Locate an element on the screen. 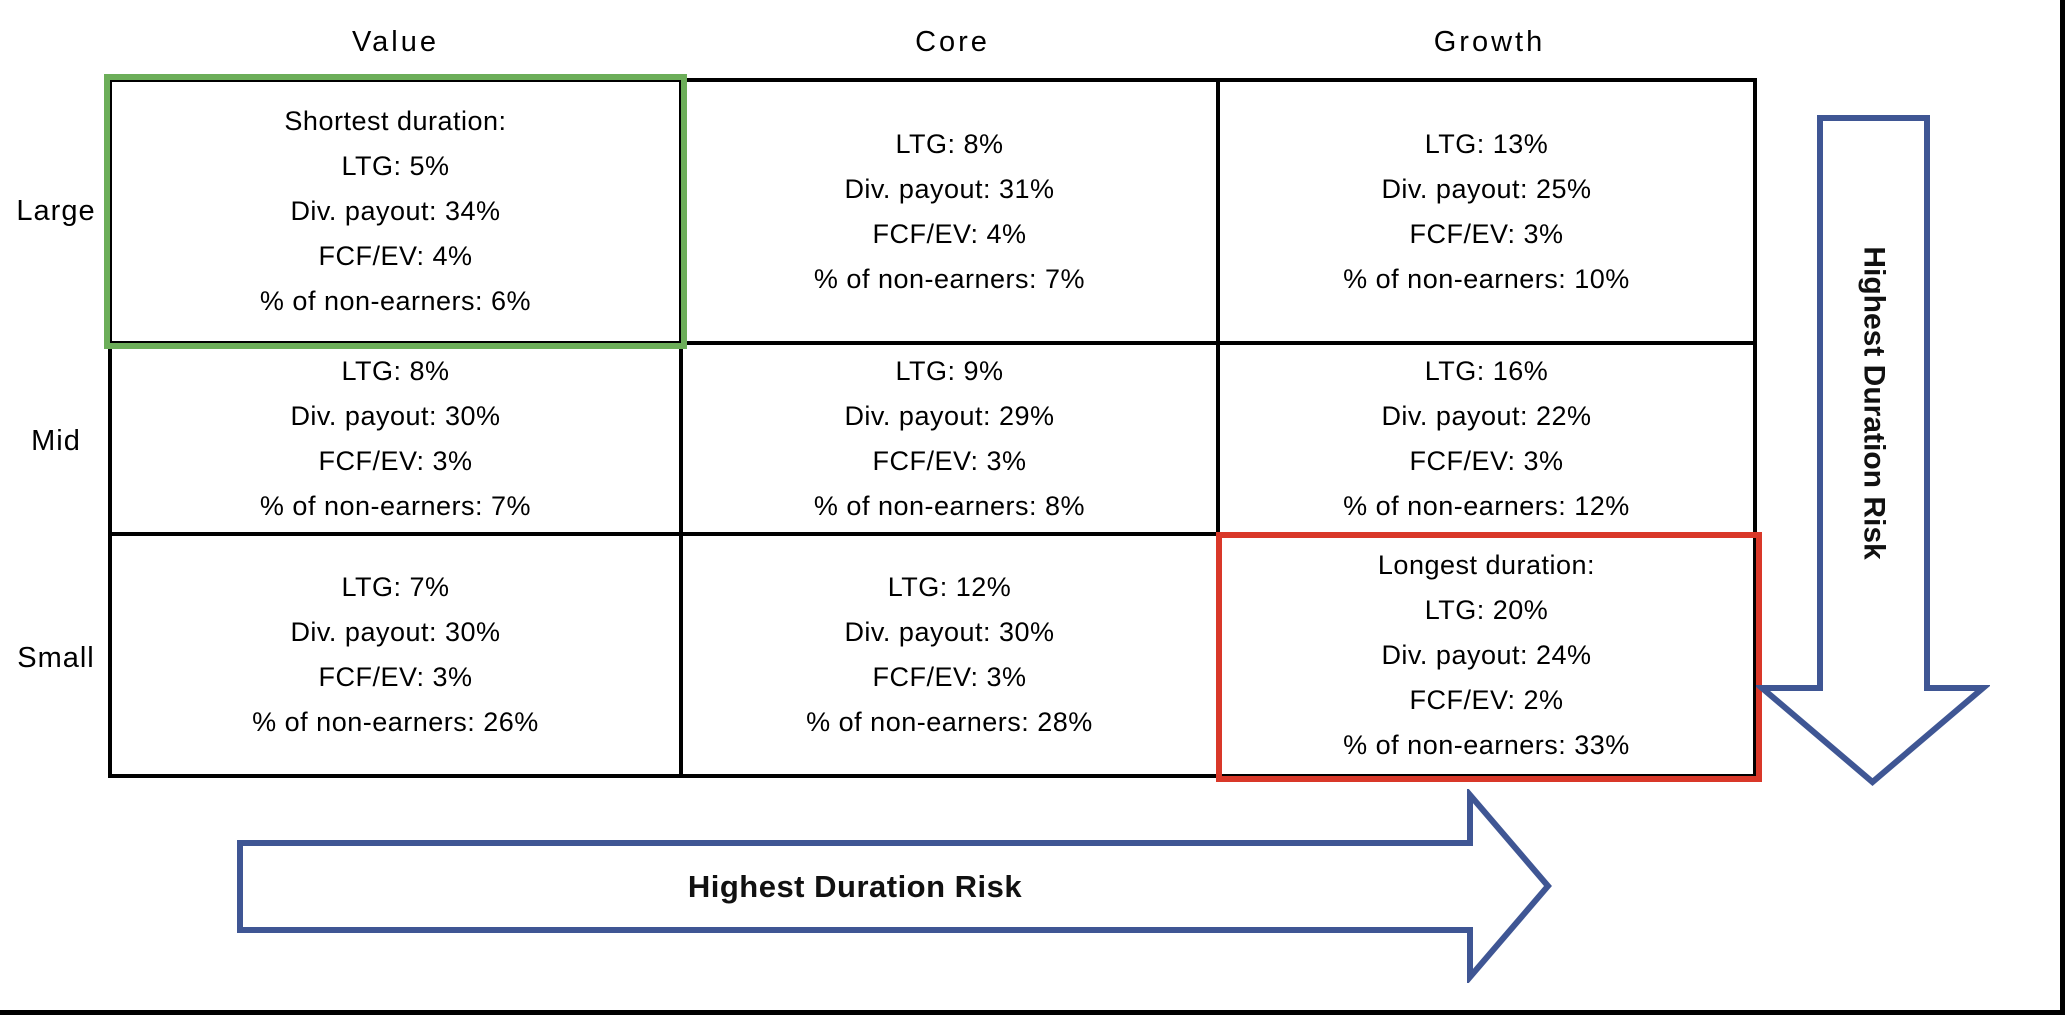  vertical-arrow-label-text: Highest Duration Risk is located at coordinates (1874, 403).